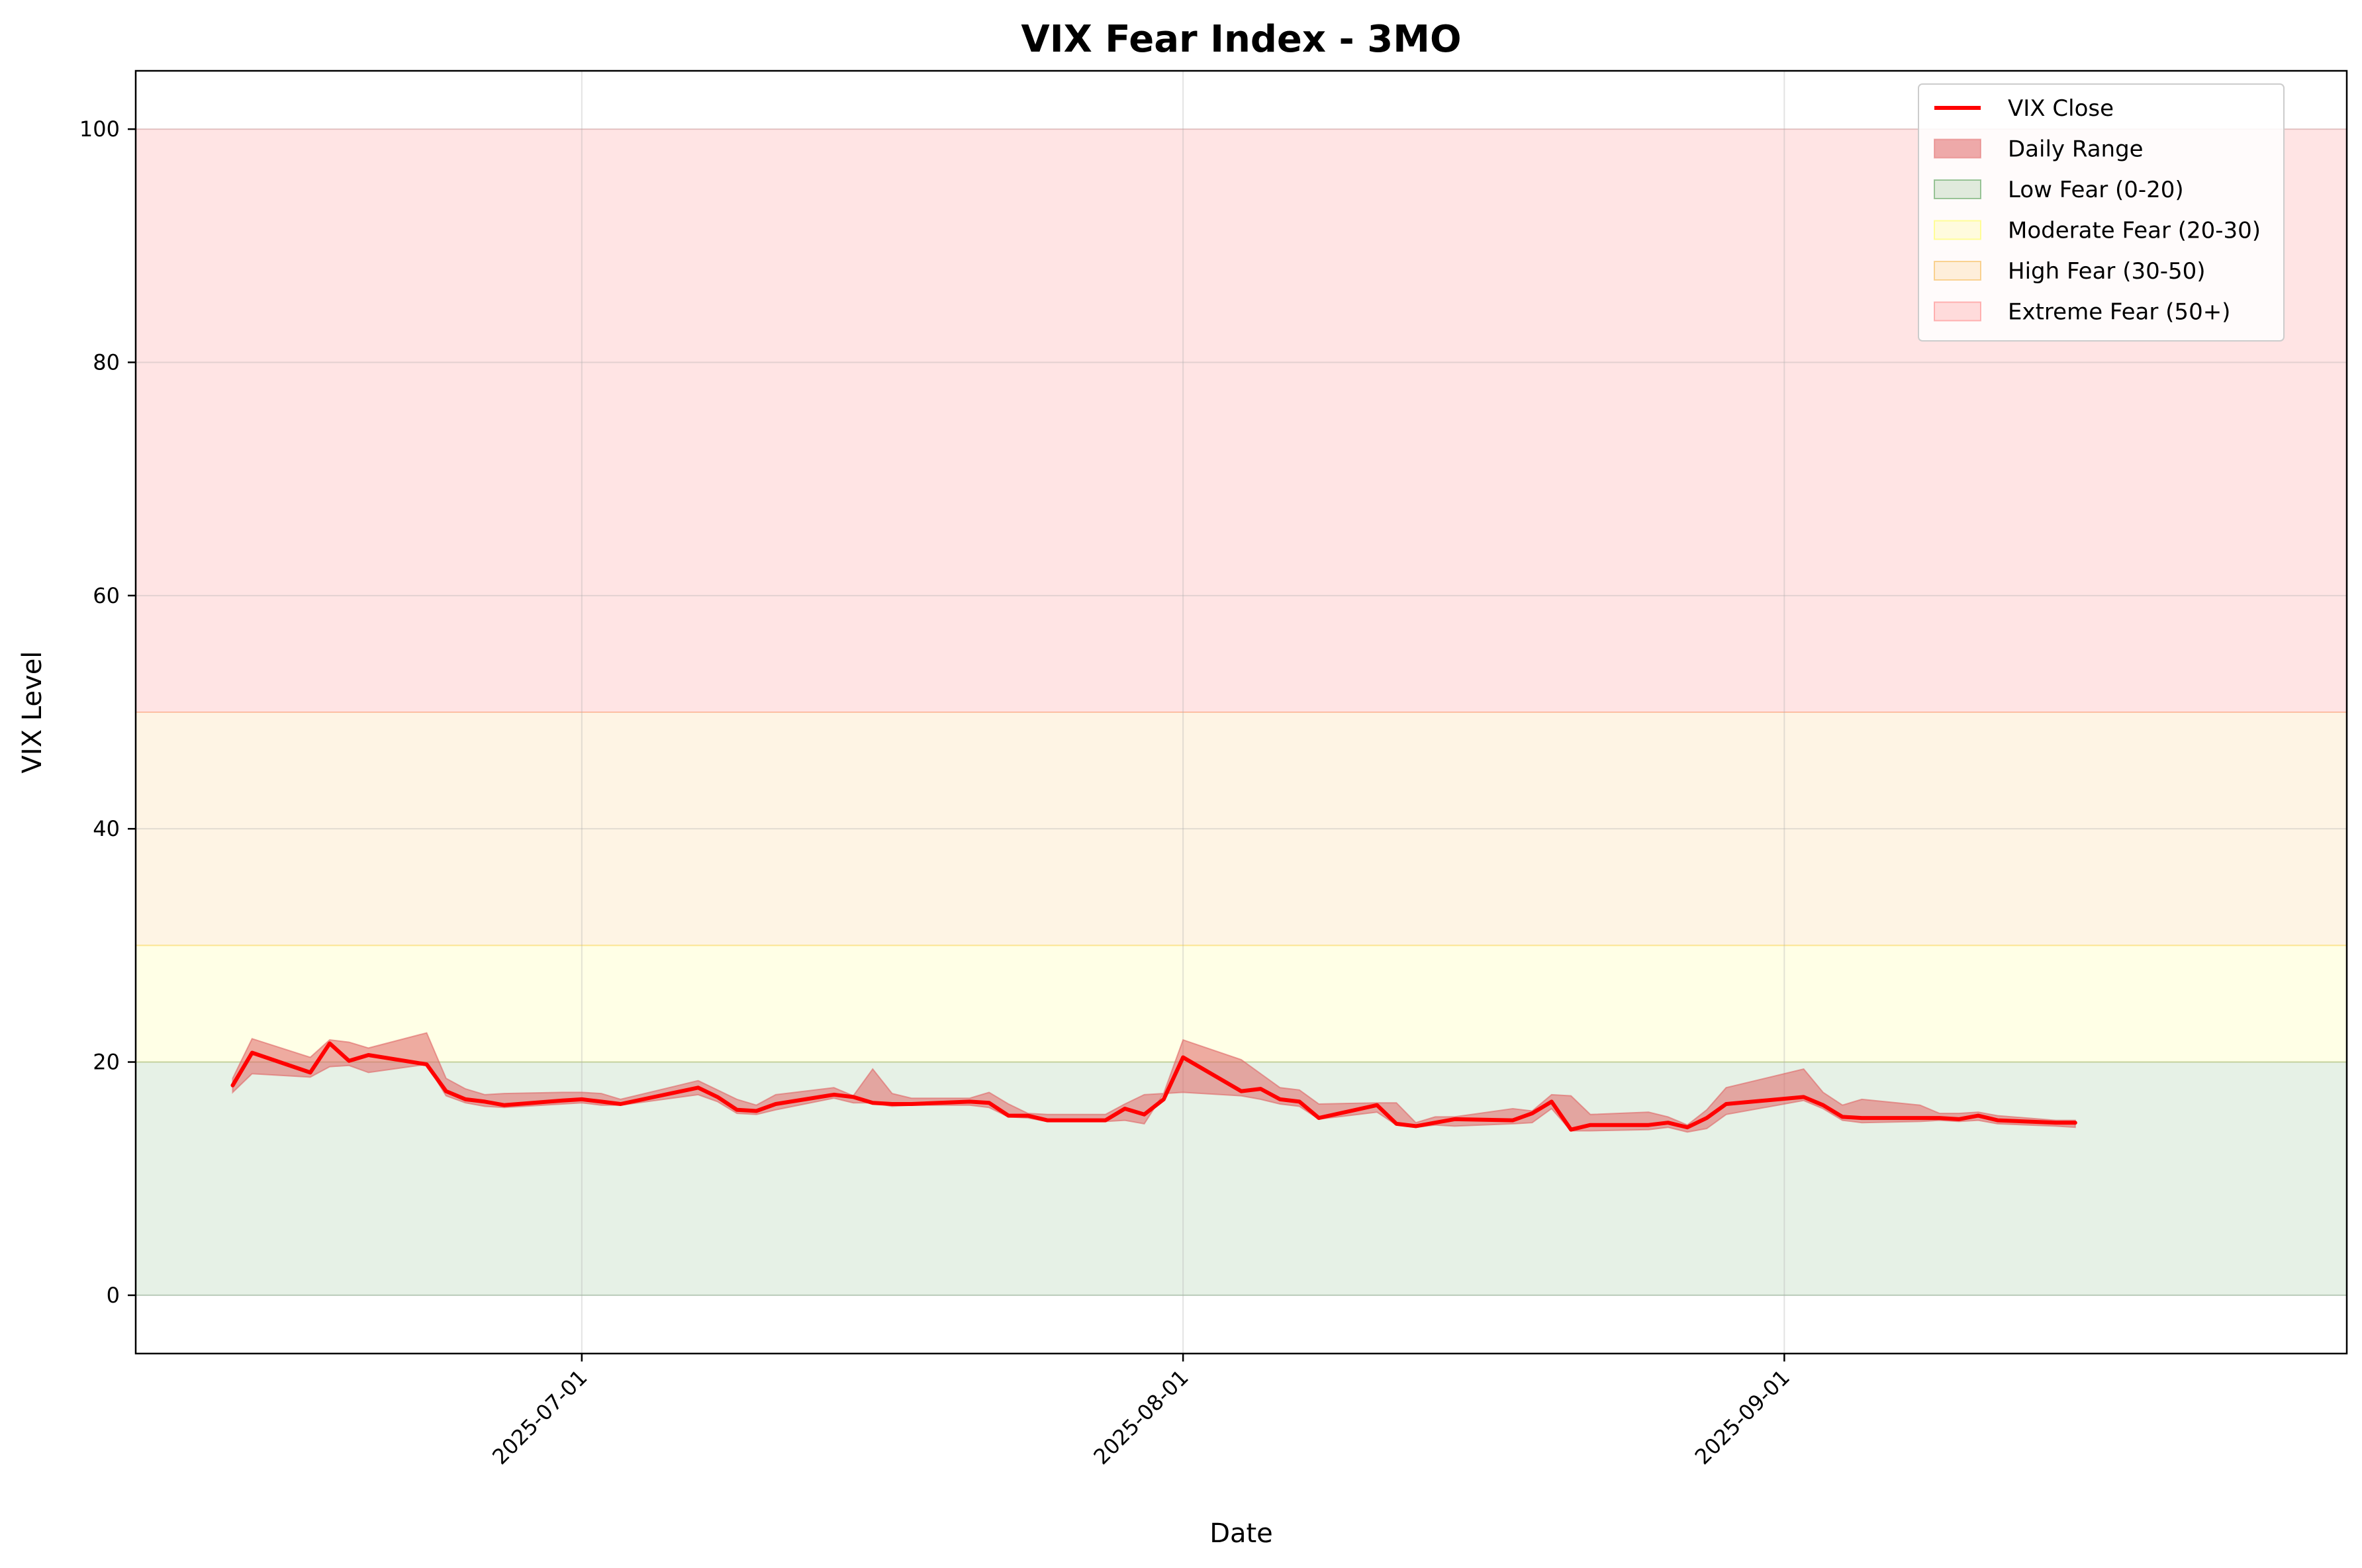 This screenshot has width=2362, height=1568. What do you see at coordinates (114, 1295) in the screenshot?
I see `y-tick-label: 0` at bounding box center [114, 1295].